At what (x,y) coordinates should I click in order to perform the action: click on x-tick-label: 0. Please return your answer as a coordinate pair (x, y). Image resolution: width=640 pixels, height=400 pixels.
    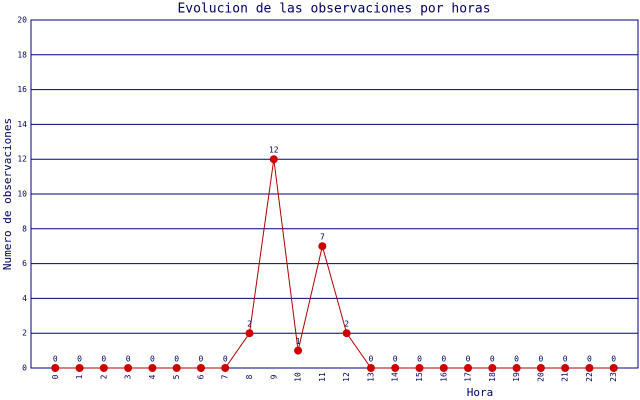
    Looking at the image, I should click on (55, 376).